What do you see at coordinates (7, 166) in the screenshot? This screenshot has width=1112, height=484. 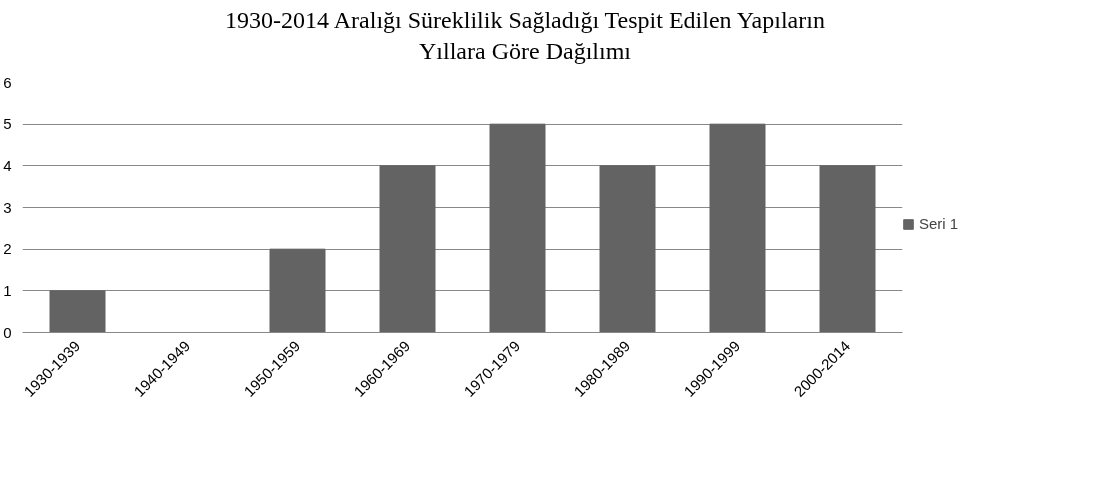 I see `y-tick-label: 4` at bounding box center [7, 166].